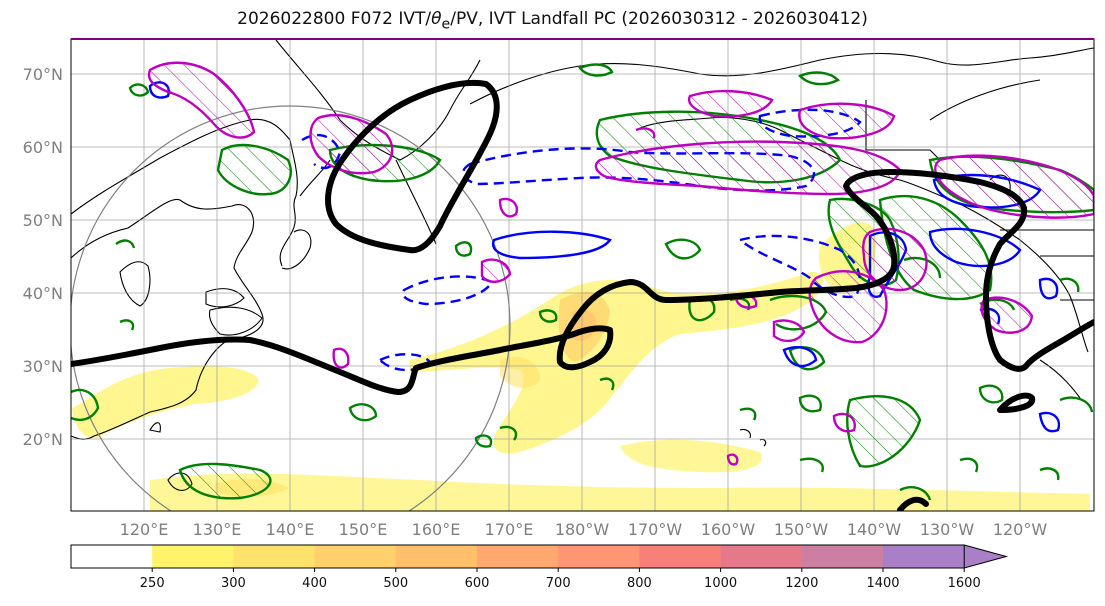 The width and height of the screenshot is (1105, 606). I want to click on colorbar, so click(539, 556).